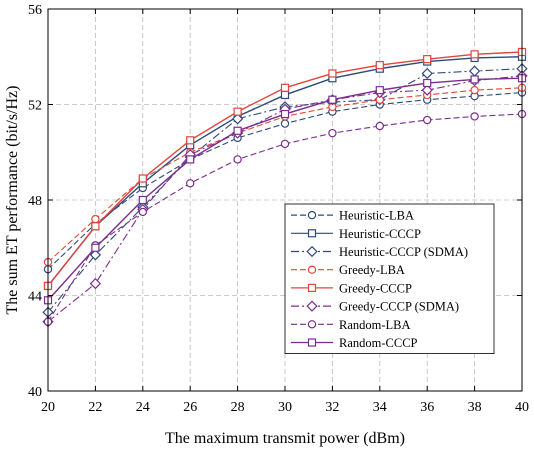  I want to click on legend-item: Greedy-CCCP (SDMA), so click(375, 307).